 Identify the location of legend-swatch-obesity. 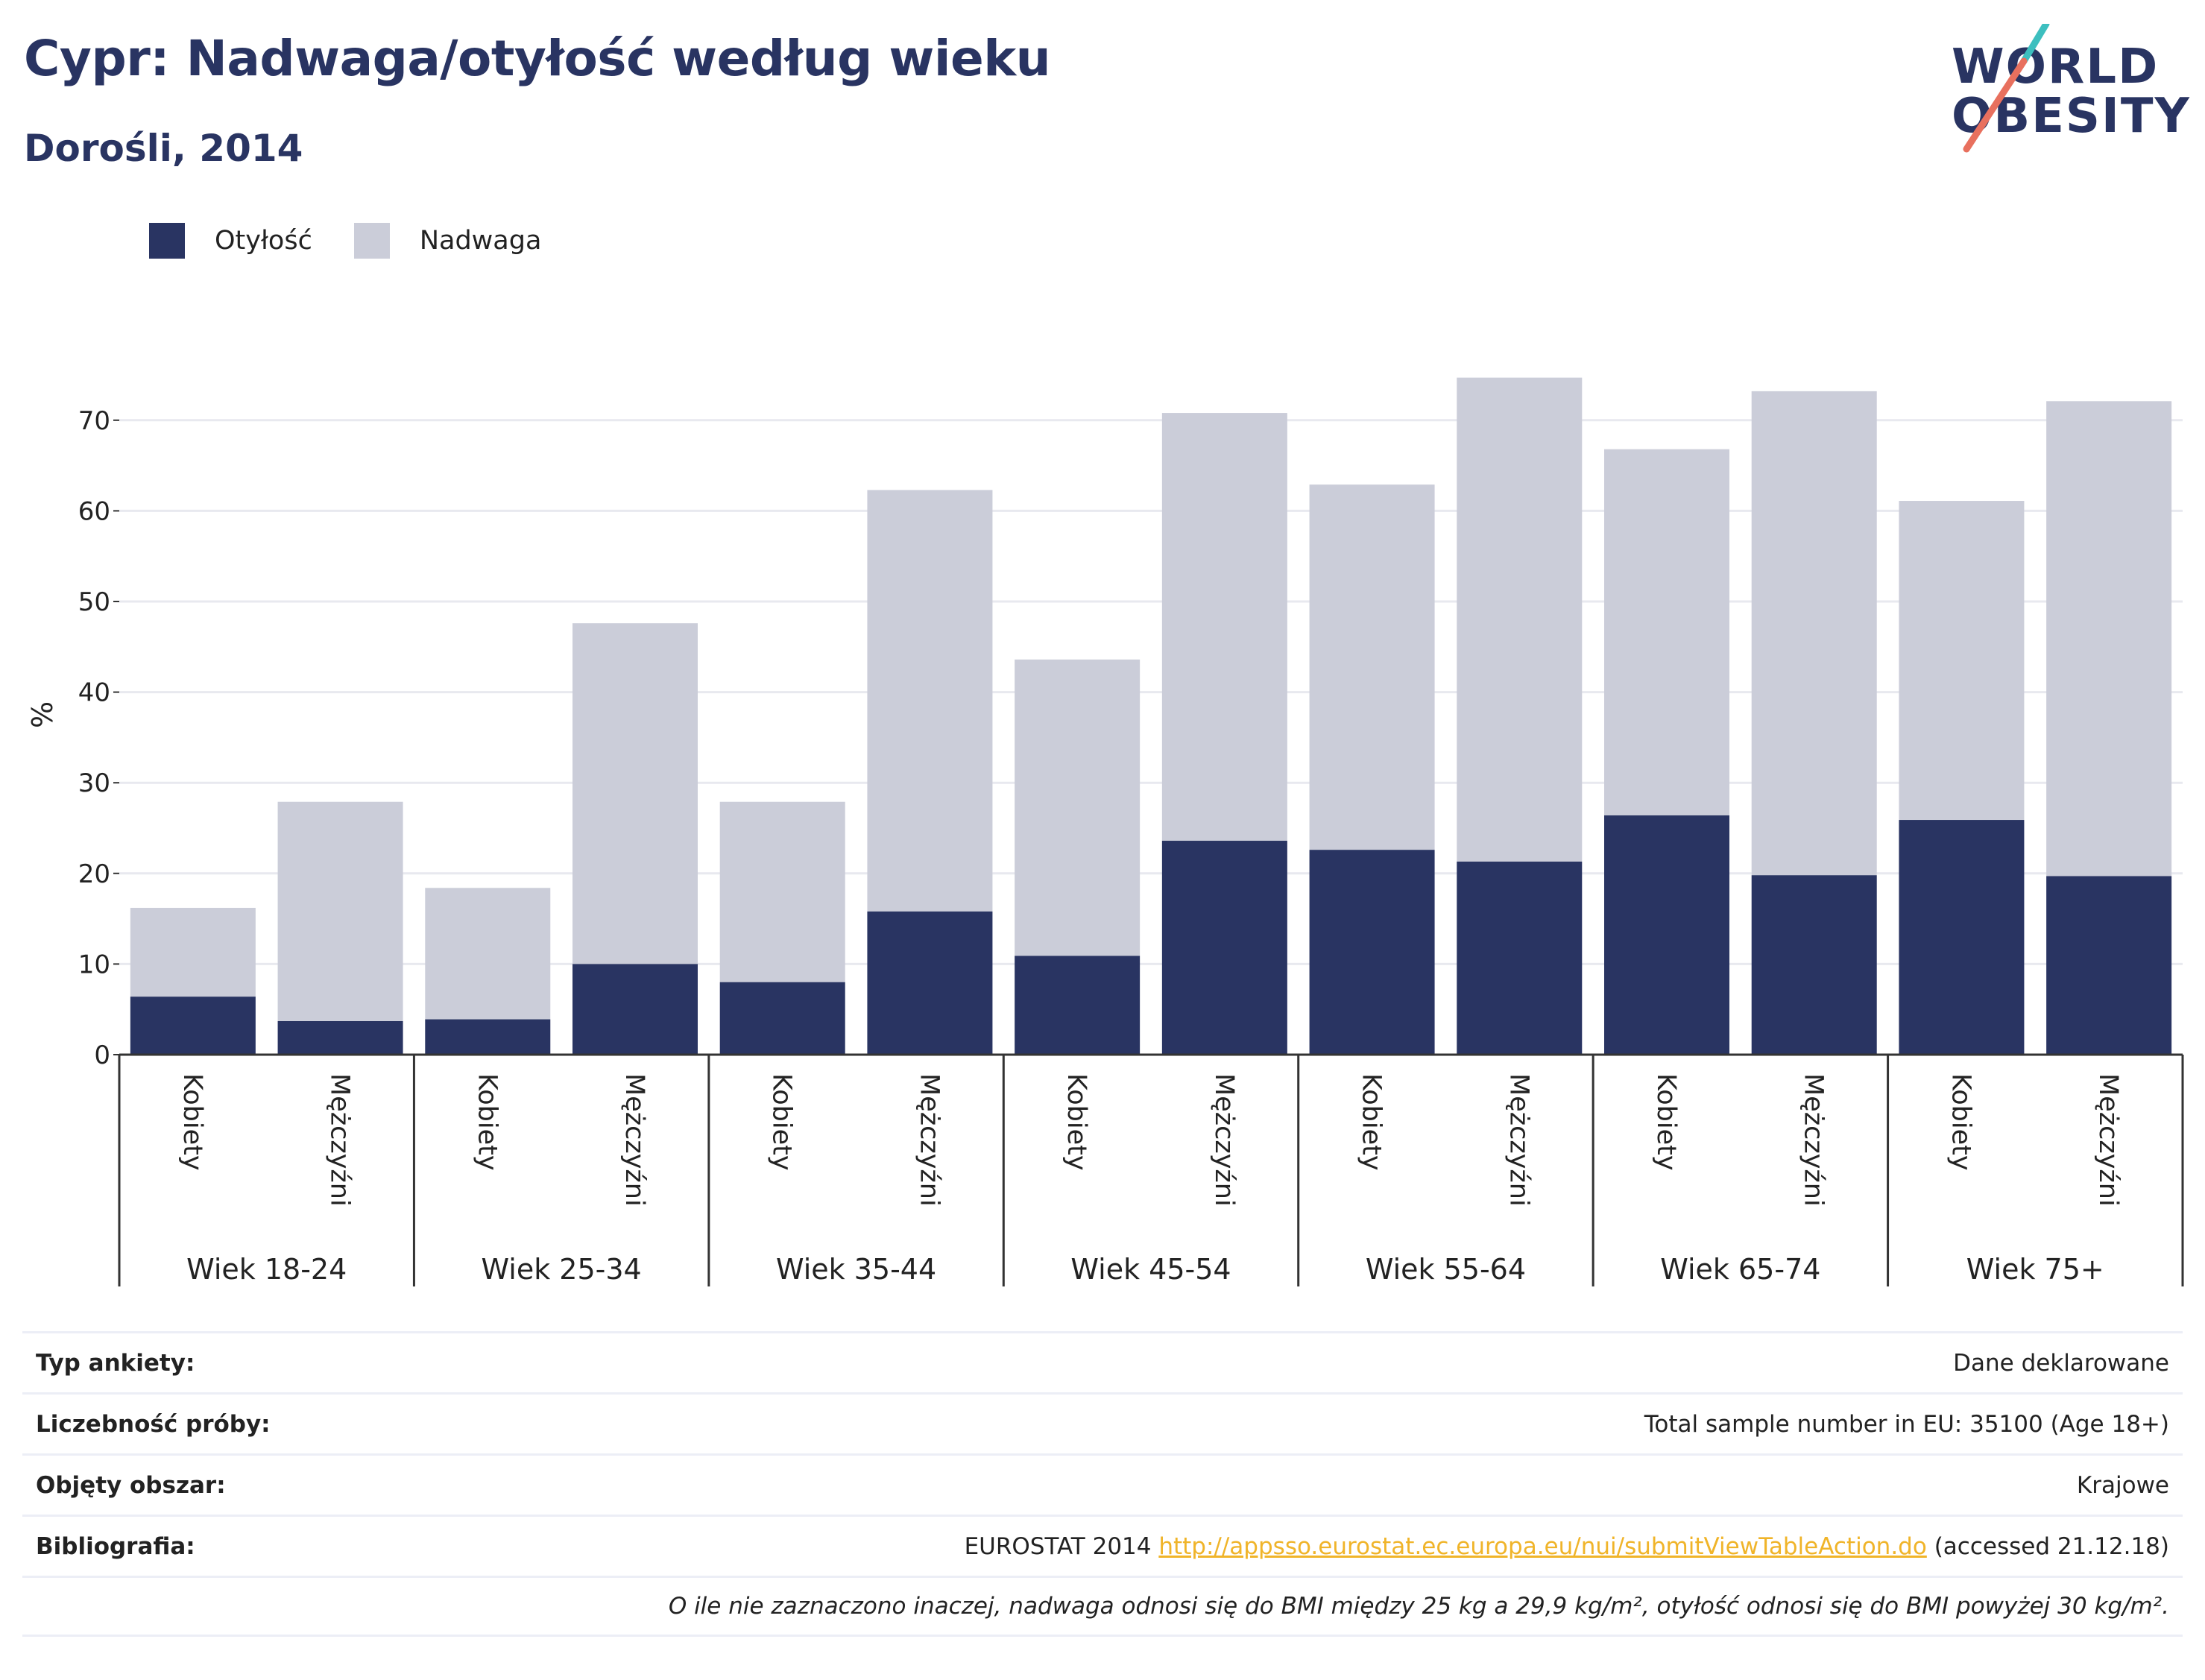
(167, 241).